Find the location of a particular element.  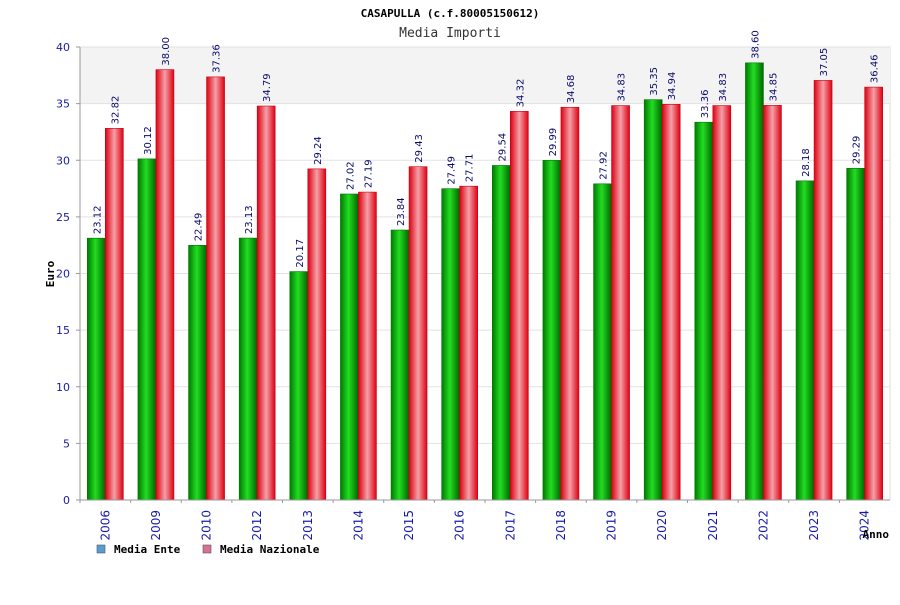

data-label: 29.43 is located at coordinates (419, 148).